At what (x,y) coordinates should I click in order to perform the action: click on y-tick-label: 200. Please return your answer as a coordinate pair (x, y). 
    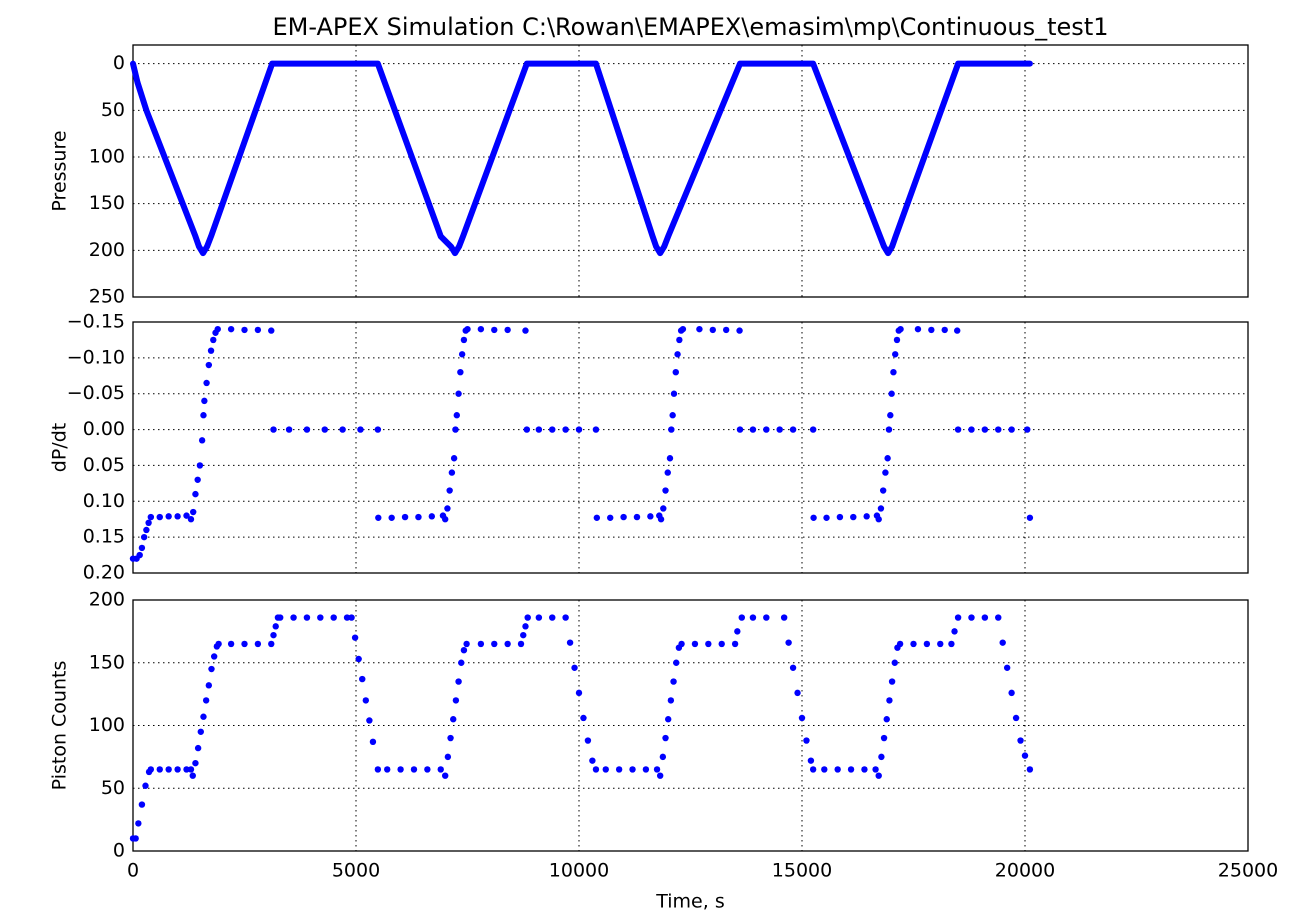
    Looking at the image, I should click on (107, 250).